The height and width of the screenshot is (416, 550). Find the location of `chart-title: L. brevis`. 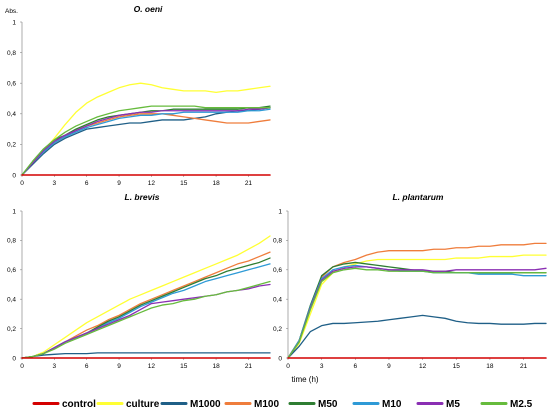

chart-title: L. brevis is located at coordinates (142, 197).